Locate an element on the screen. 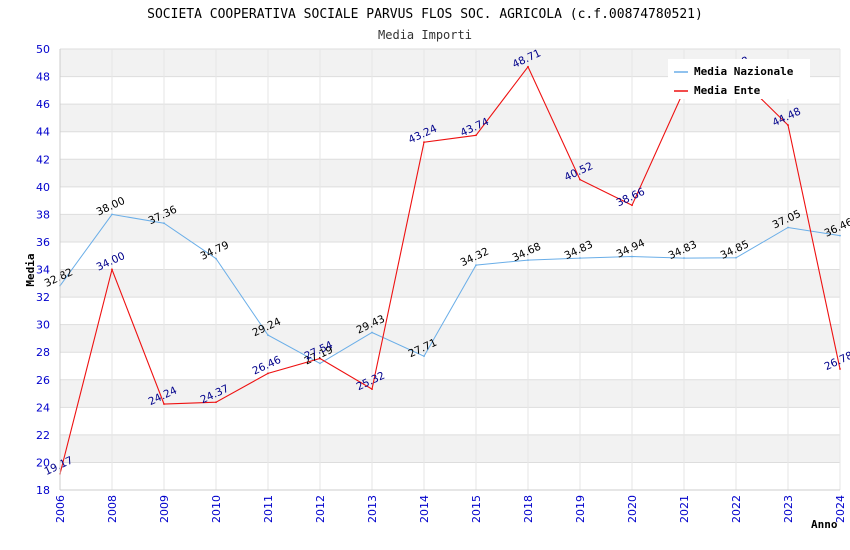 The image size is (850, 550). x-tick-label: 2022 is located at coordinates (736, 509).